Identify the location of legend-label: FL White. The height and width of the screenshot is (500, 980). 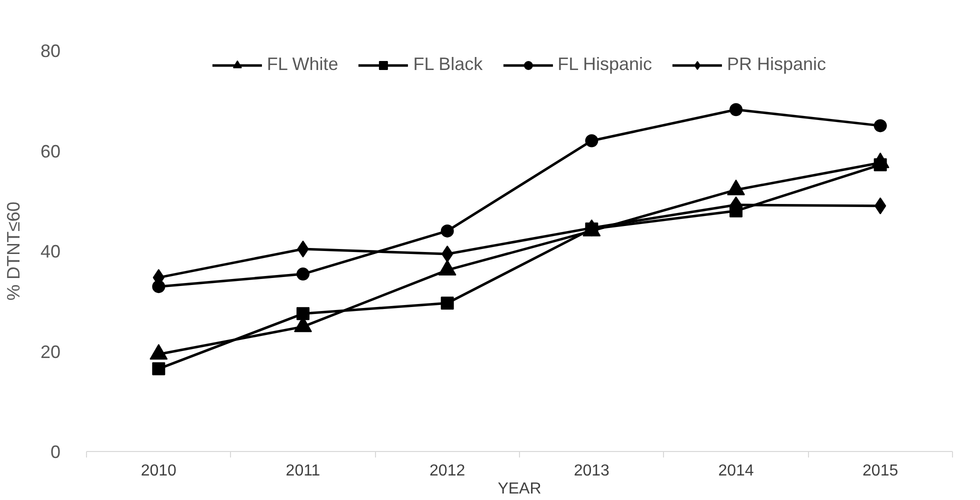
(302, 64).